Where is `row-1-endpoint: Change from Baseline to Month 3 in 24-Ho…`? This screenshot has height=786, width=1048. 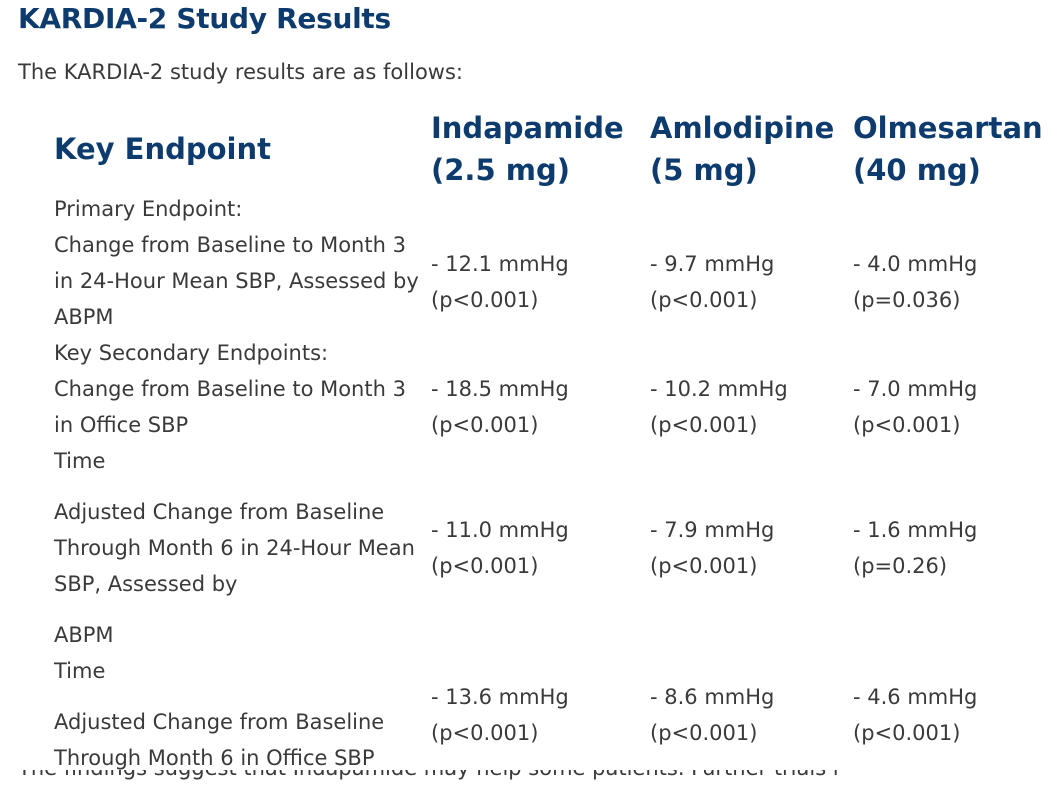
row-1-endpoint: Change from Baseline to Month 3 in 24-Ho… is located at coordinates (236, 281).